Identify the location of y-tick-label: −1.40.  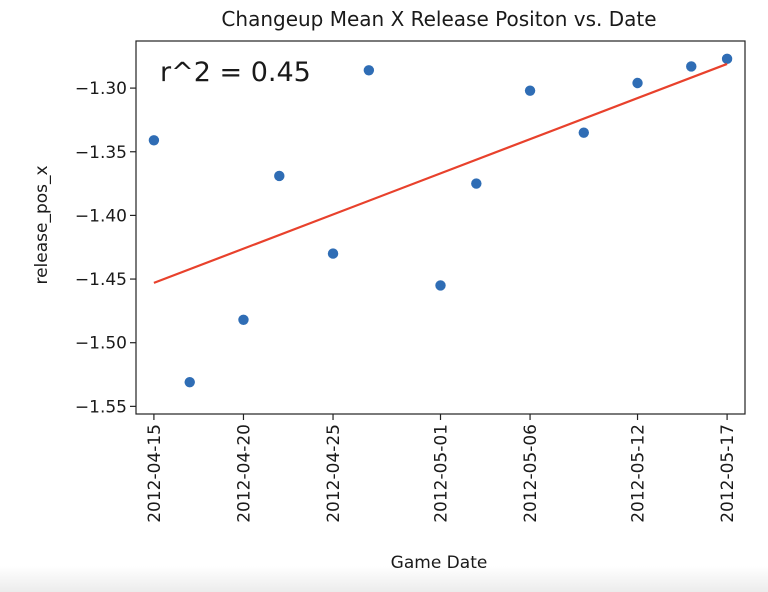
(101, 216).